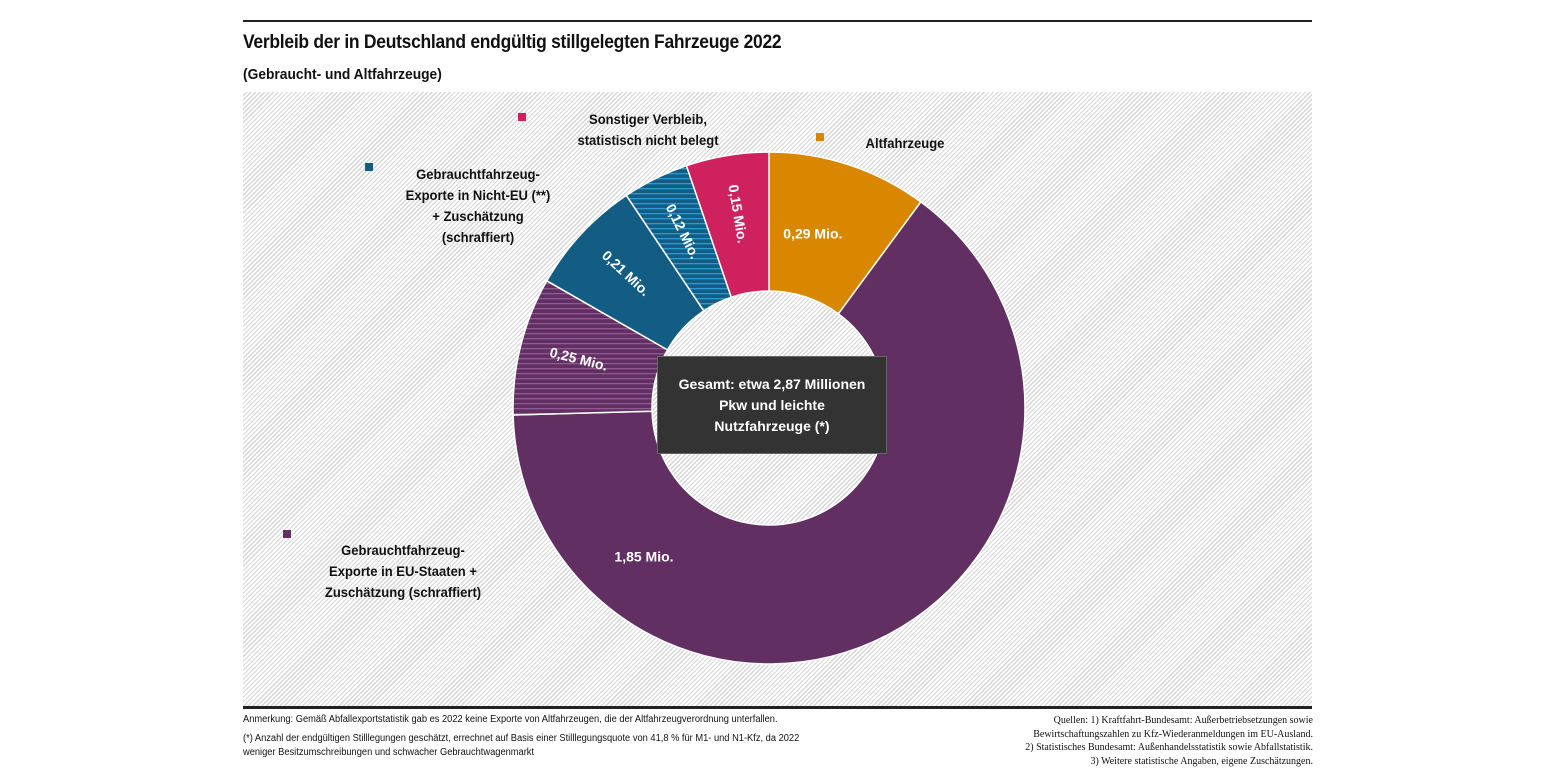 The height and width of the screenshot is (775, 1545). I want to click on legend-swatch-nicht-eu, so click(369, 167).